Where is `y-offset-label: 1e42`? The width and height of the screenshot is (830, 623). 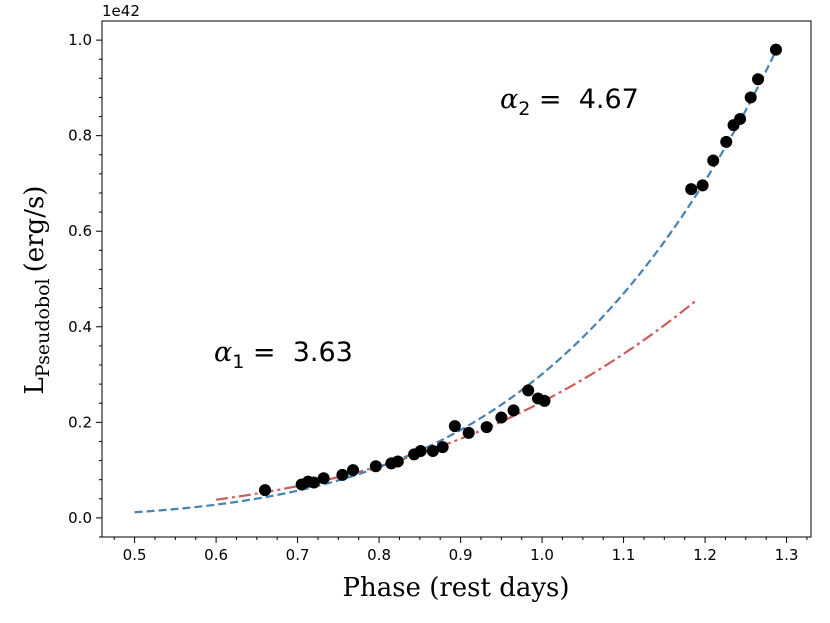
y-offset-label: 1e42 is located at coordinates (121, 11).